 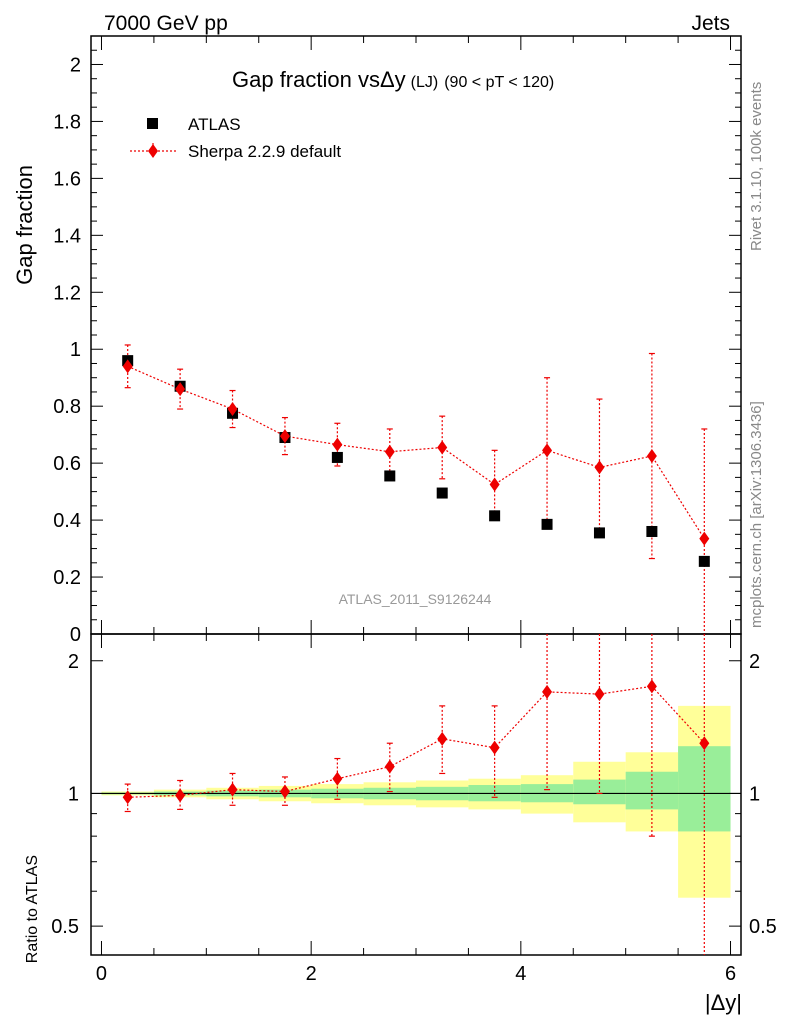 What do you see at coordinates (67, 578) in the screenshot?
I see `main-y-tick-label: 0.2` at bounding box center [67, 578].